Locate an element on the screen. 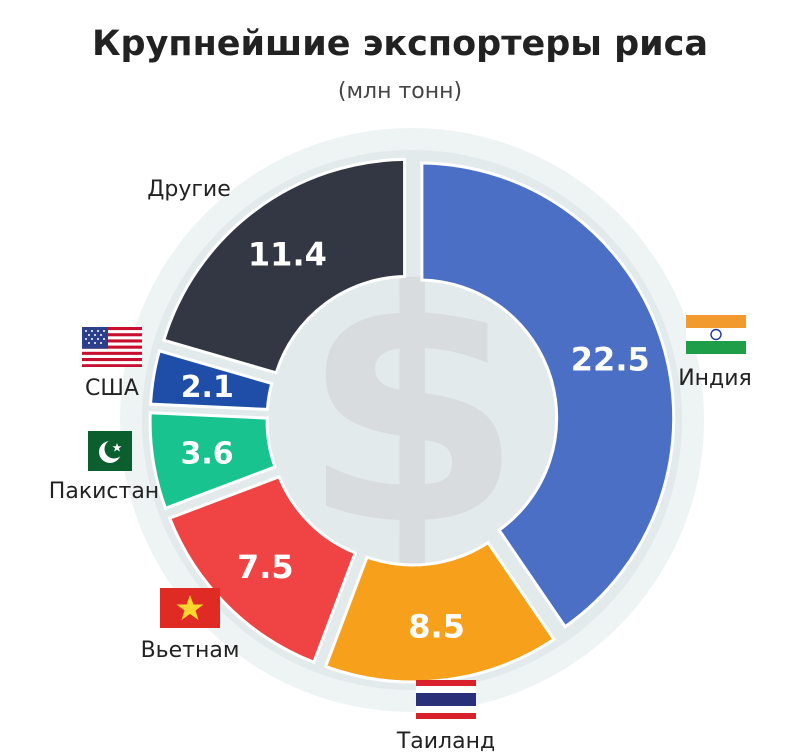 This screenshot has height=754, width=800. country-label-1: Таиланд is located at coordinates (445, 741).